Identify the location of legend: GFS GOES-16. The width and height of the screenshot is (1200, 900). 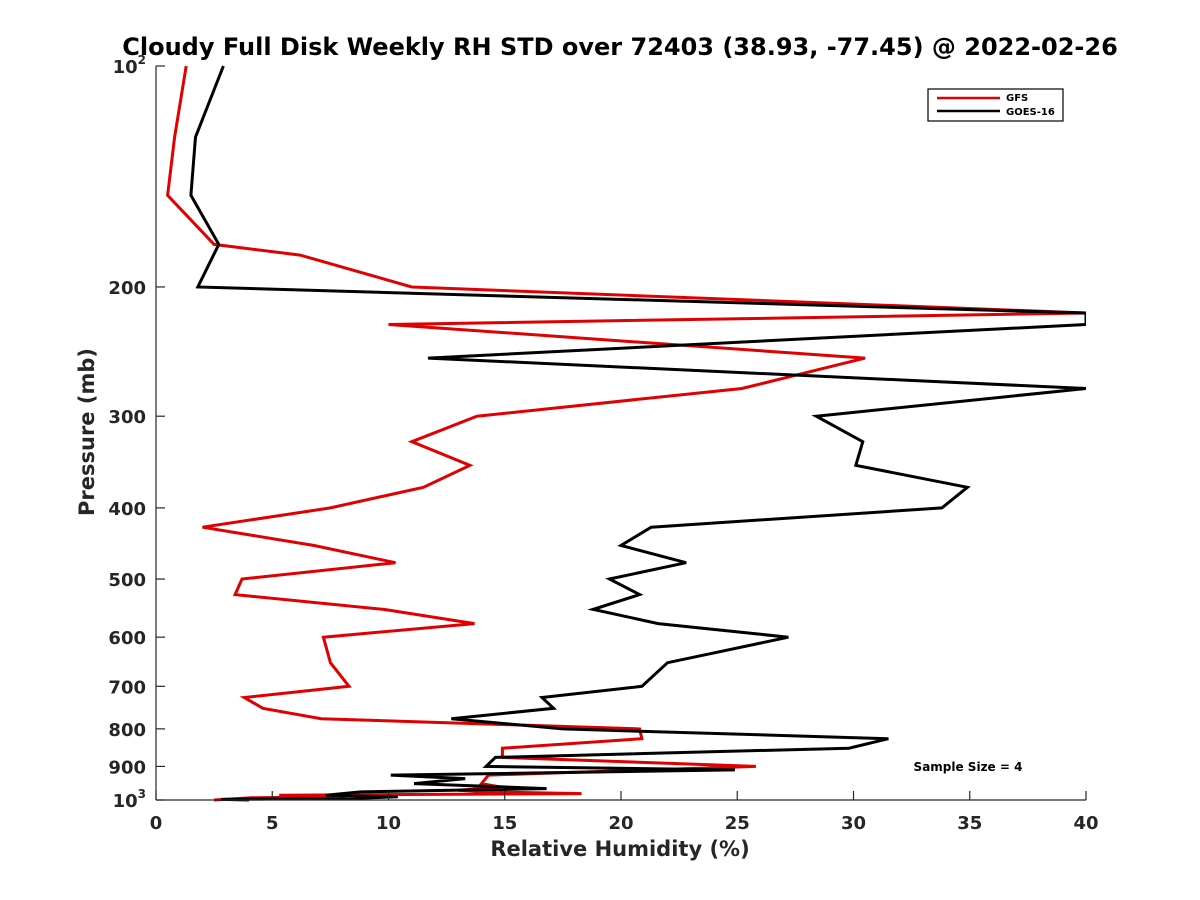
(995, 105).